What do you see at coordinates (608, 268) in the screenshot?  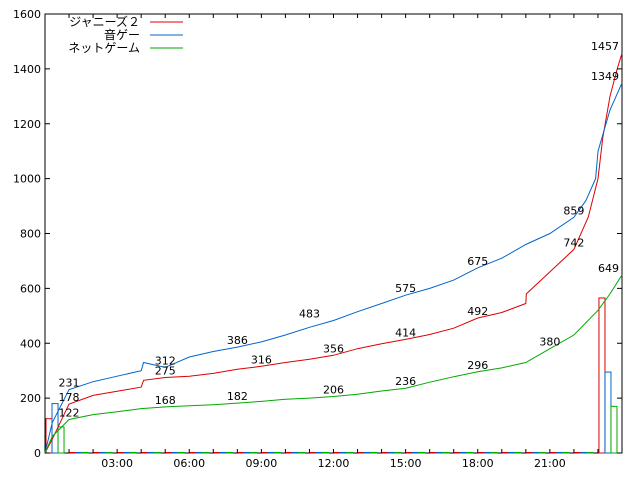 I see `data-label: 649` at bounding box center [608, 268].